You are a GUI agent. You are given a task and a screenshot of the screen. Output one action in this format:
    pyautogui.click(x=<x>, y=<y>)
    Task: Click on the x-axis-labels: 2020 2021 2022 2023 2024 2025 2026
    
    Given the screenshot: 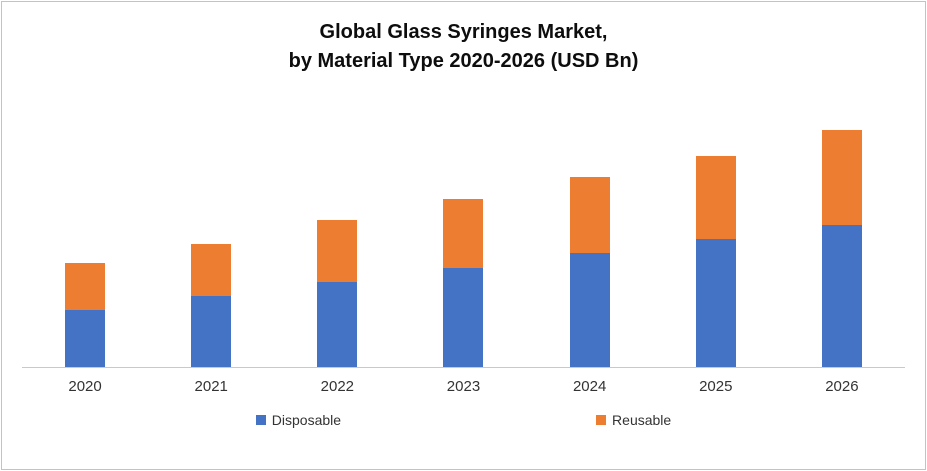 What is the action you would take?
    pyautogui.click(x=463, y=386)
    